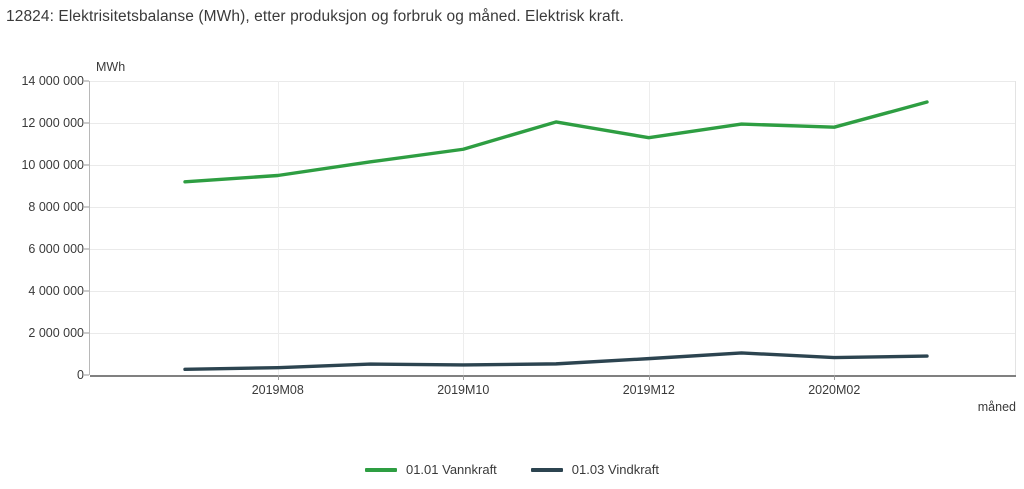 Image resolution: width=1024 pixels, height=489 pixels. What do you see at coordinates (553, 376) in the screenshot?
I see `x-axis-line` at bounding box center [553, 376].